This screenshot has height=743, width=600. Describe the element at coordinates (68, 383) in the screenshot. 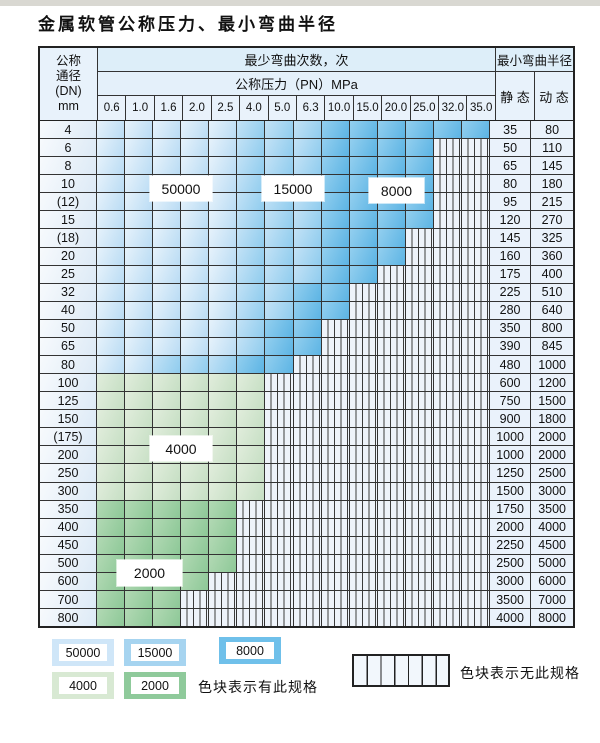

I see `dn-value: 100` at that location.